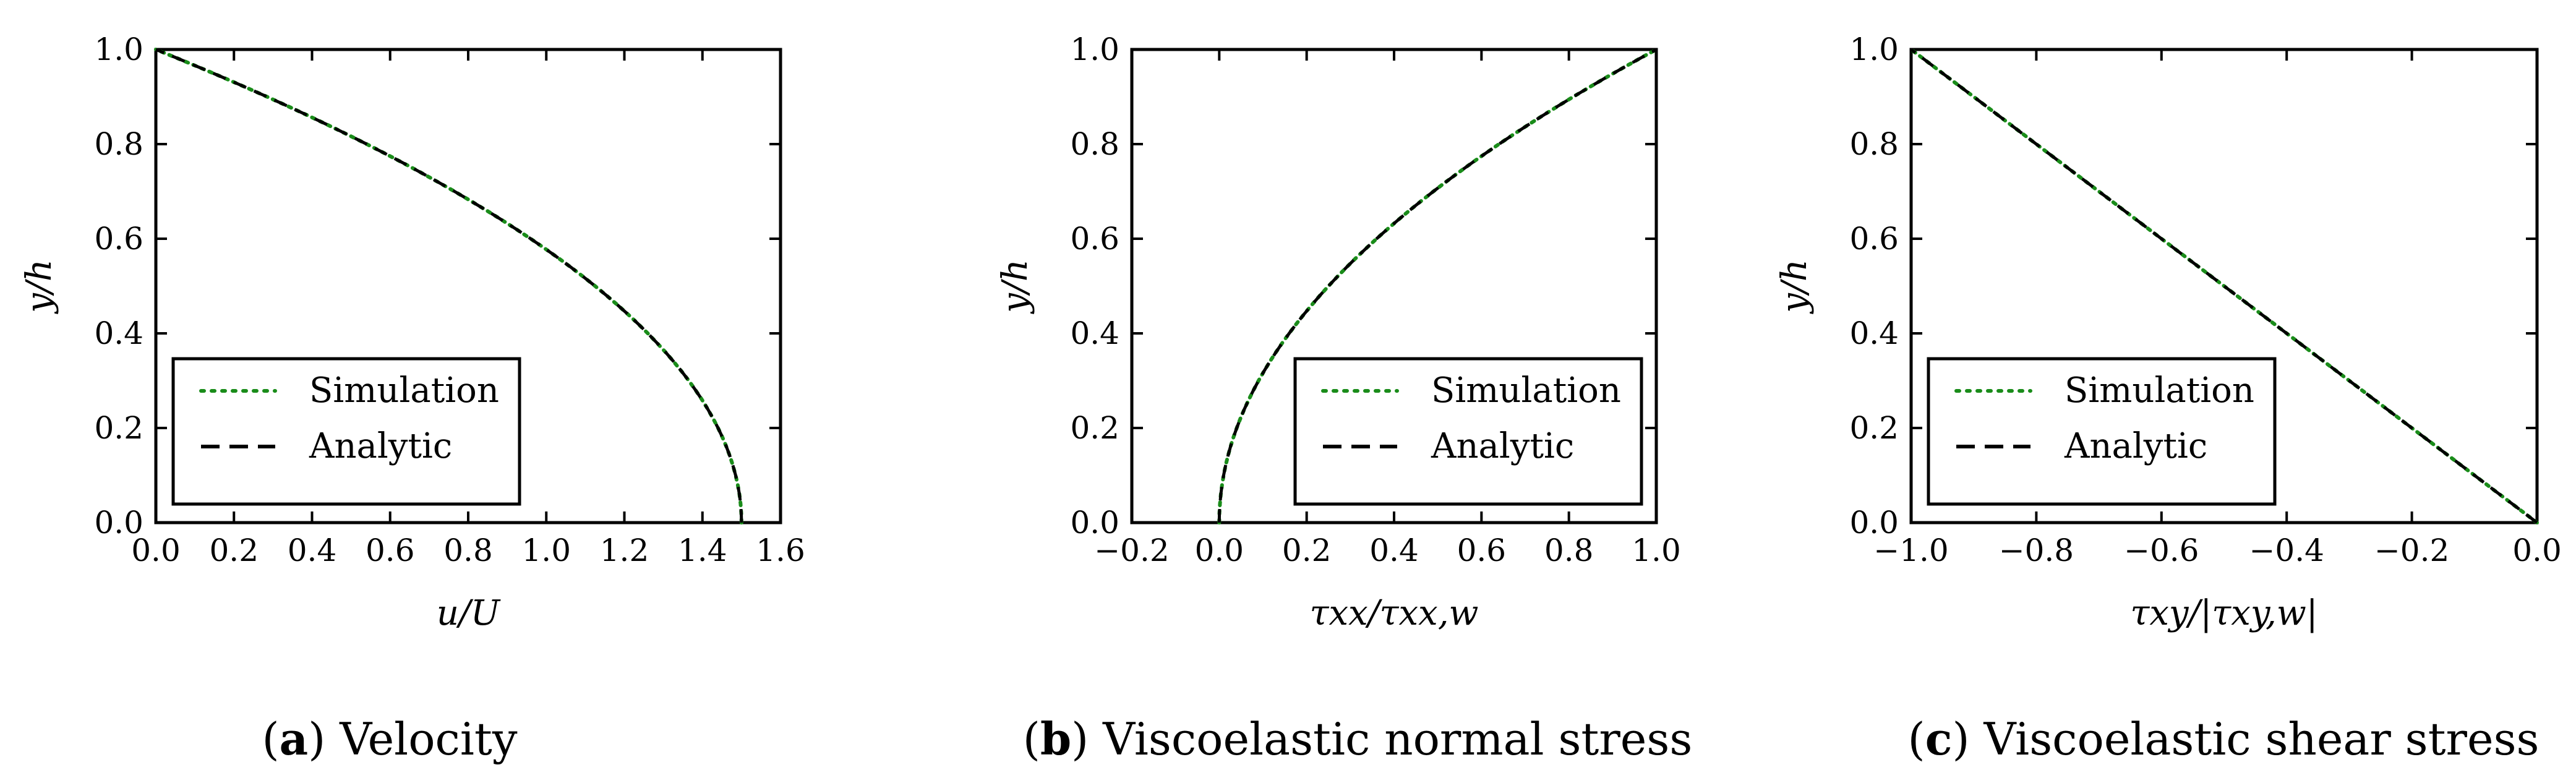 This screenshot has width=2576, height=783. What do you see at coordinates (780, 550) in the screenshot?
I see `x-tick-label: 1.6` at bounding box center [780, 550].